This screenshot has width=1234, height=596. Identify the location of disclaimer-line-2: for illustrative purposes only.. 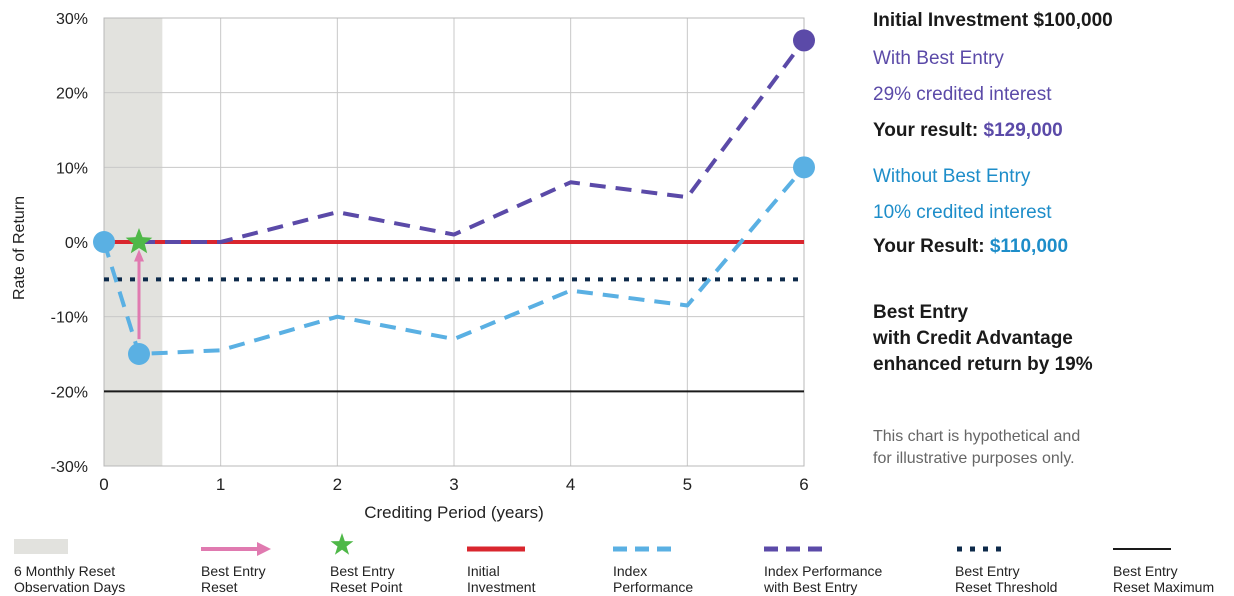
(974, 458).